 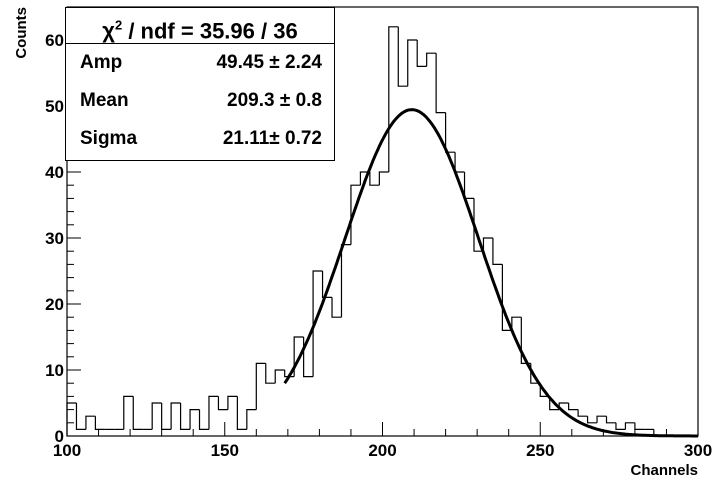 What do you see at coordinates (59, 436) in the screenshot?
I see `y-tick-label: 0` at bounding box center [59, 436].